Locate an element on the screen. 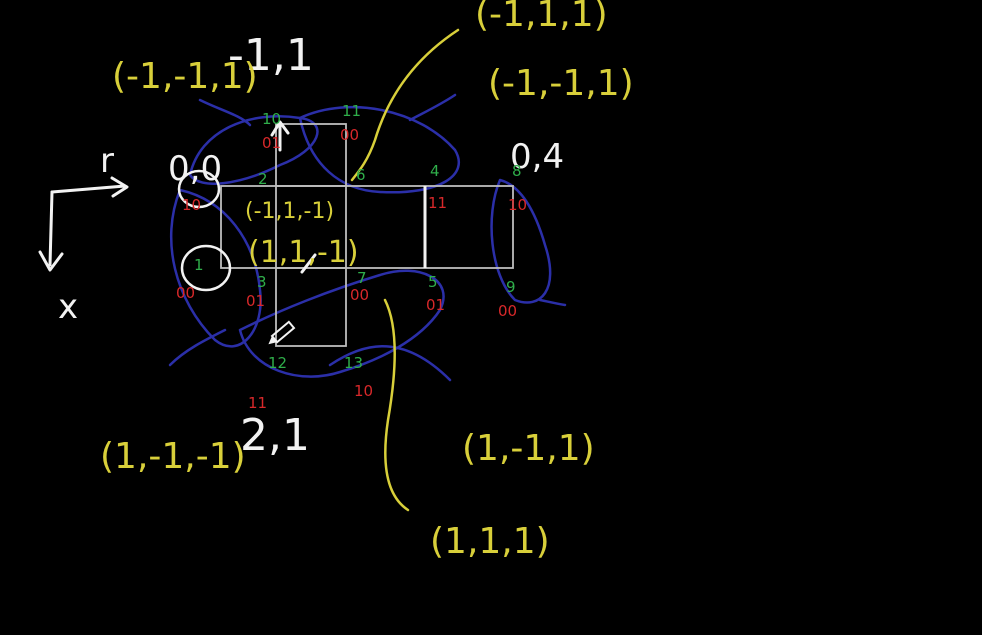 This screenshot has height=635, width=982. grid-row-upper is located at coordinates (367, 227).